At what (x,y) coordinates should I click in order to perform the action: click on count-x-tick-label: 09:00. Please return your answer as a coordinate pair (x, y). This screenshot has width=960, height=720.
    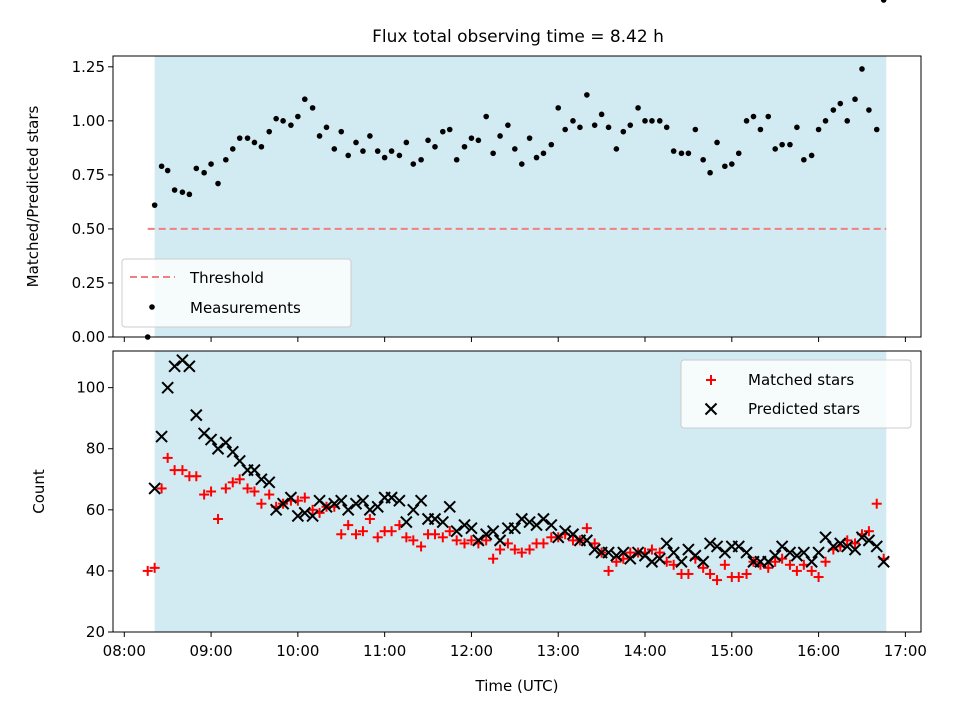
    Looking at the image, I should click on (210, 651).